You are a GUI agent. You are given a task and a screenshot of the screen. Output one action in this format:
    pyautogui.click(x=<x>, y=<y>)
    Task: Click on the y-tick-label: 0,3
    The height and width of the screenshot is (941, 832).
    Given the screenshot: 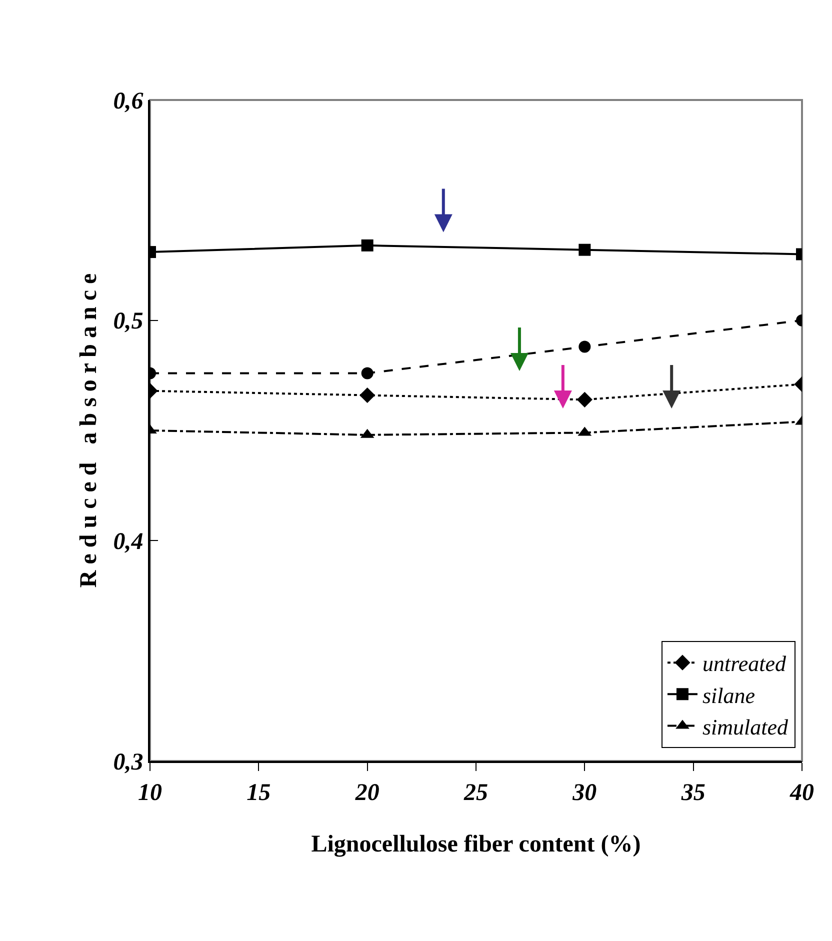 What is the action you would take?
    pyautogui.click(x=128, y=762)
    